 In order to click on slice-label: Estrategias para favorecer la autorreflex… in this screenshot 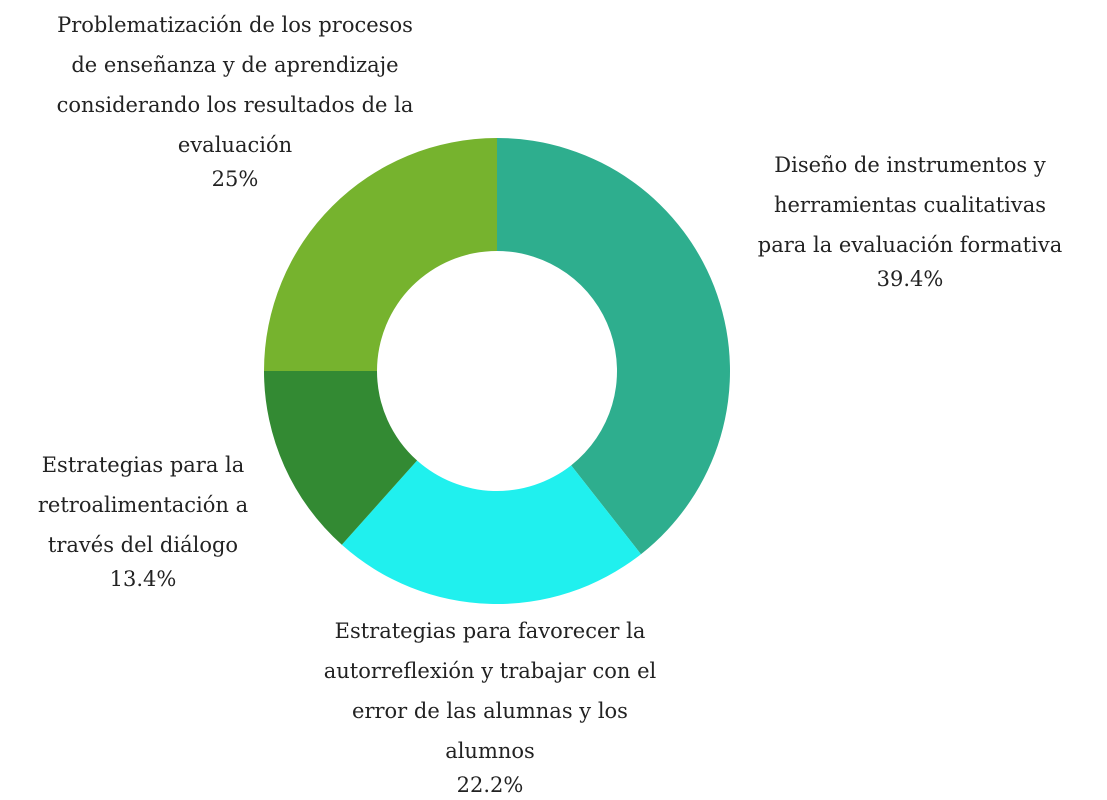, I will do `click(490, 691)`.